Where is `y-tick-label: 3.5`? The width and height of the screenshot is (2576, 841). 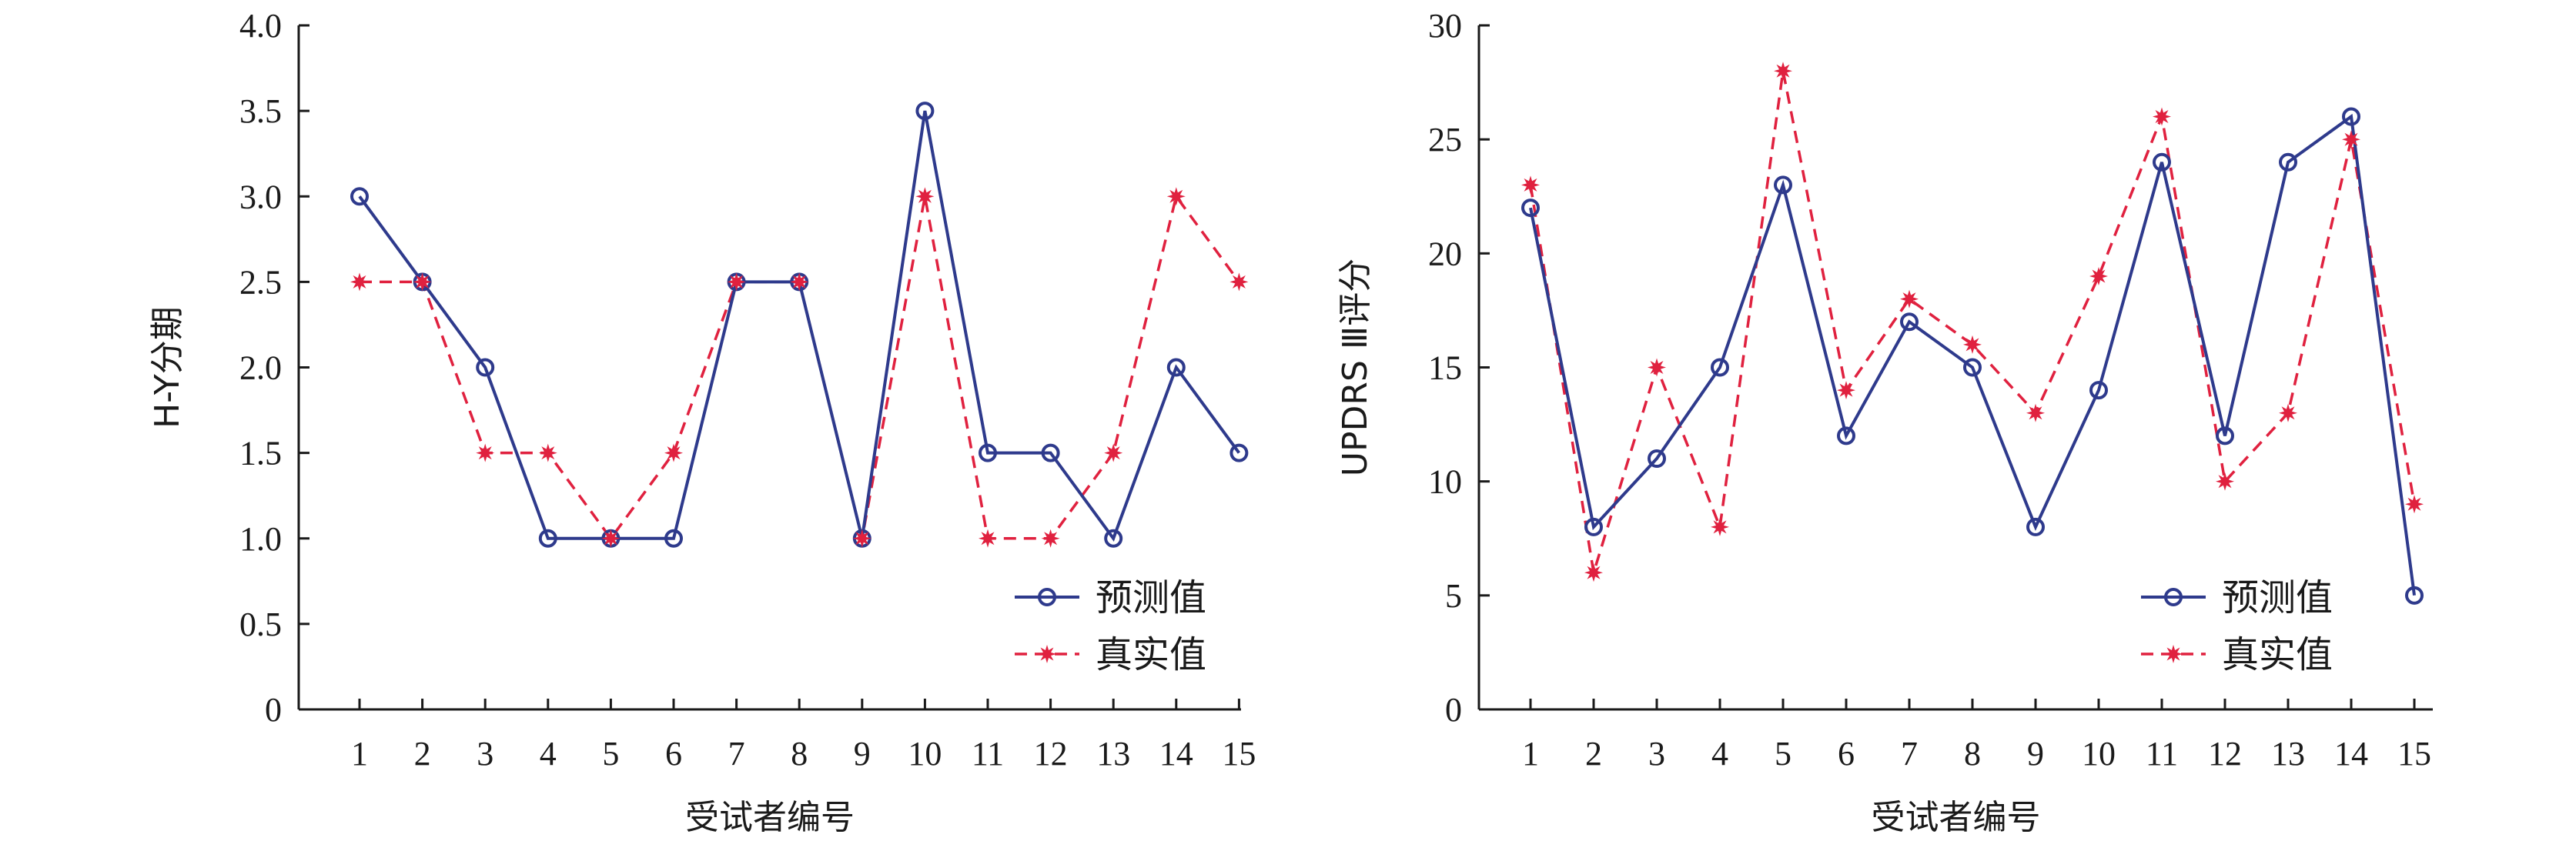 y-tick-label: 3.5 is located at coordinates (261, 111).